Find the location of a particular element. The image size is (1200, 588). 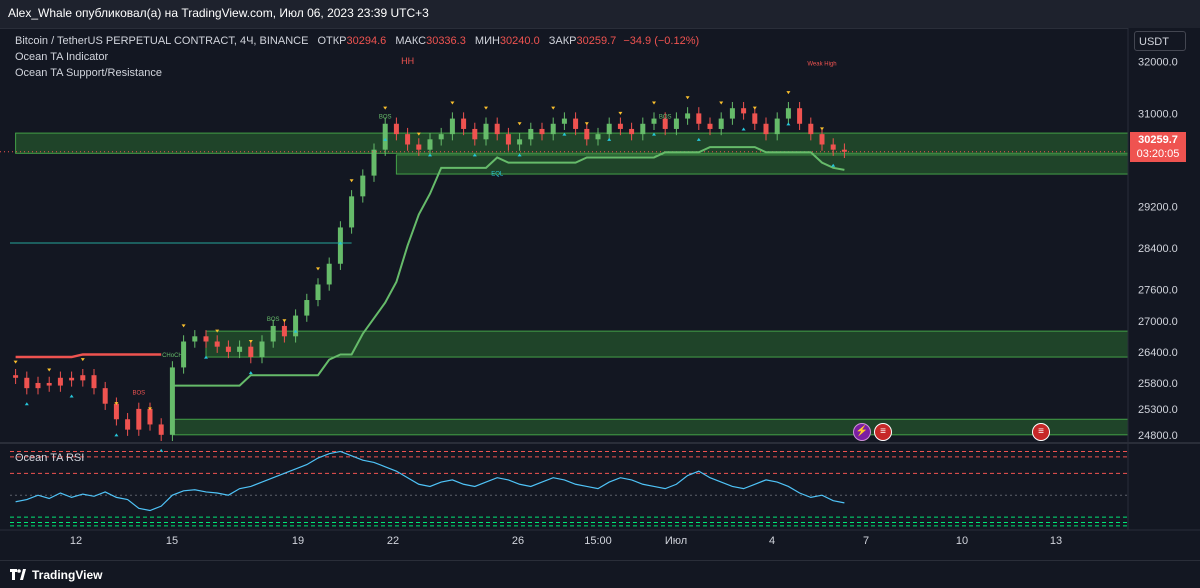

last-price: 30259.7 is located at coordinates (1158, 140).